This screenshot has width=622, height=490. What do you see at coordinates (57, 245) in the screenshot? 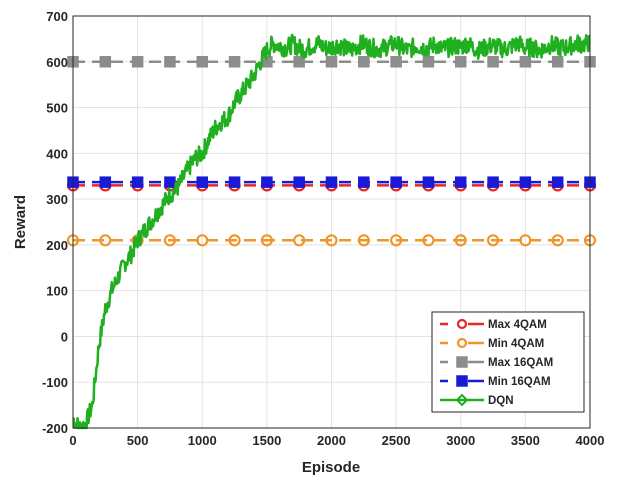
I see `y-tick-label: 200` at bounding box center [57, 245].